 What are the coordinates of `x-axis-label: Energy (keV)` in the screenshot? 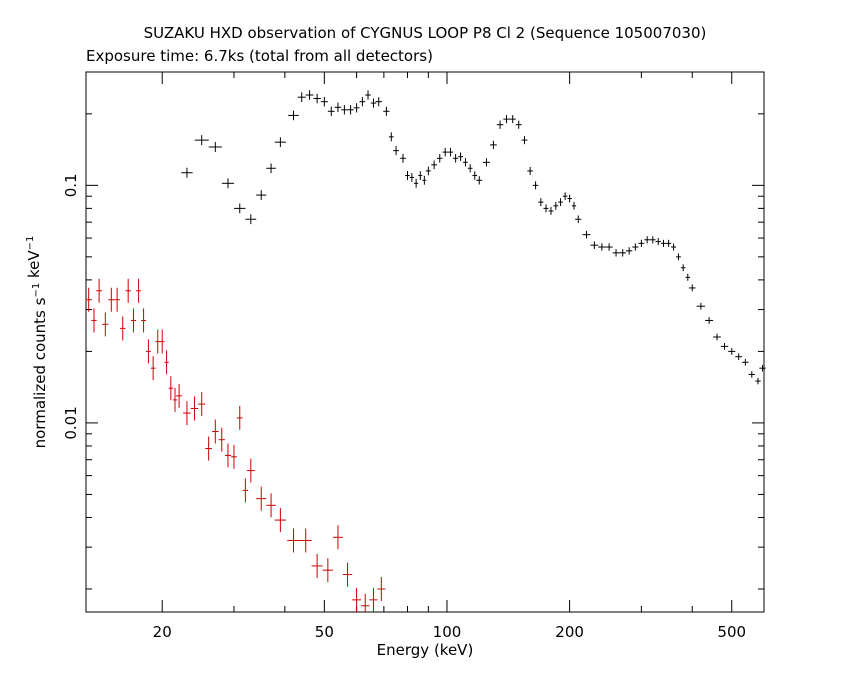 It's located at (425, 650).